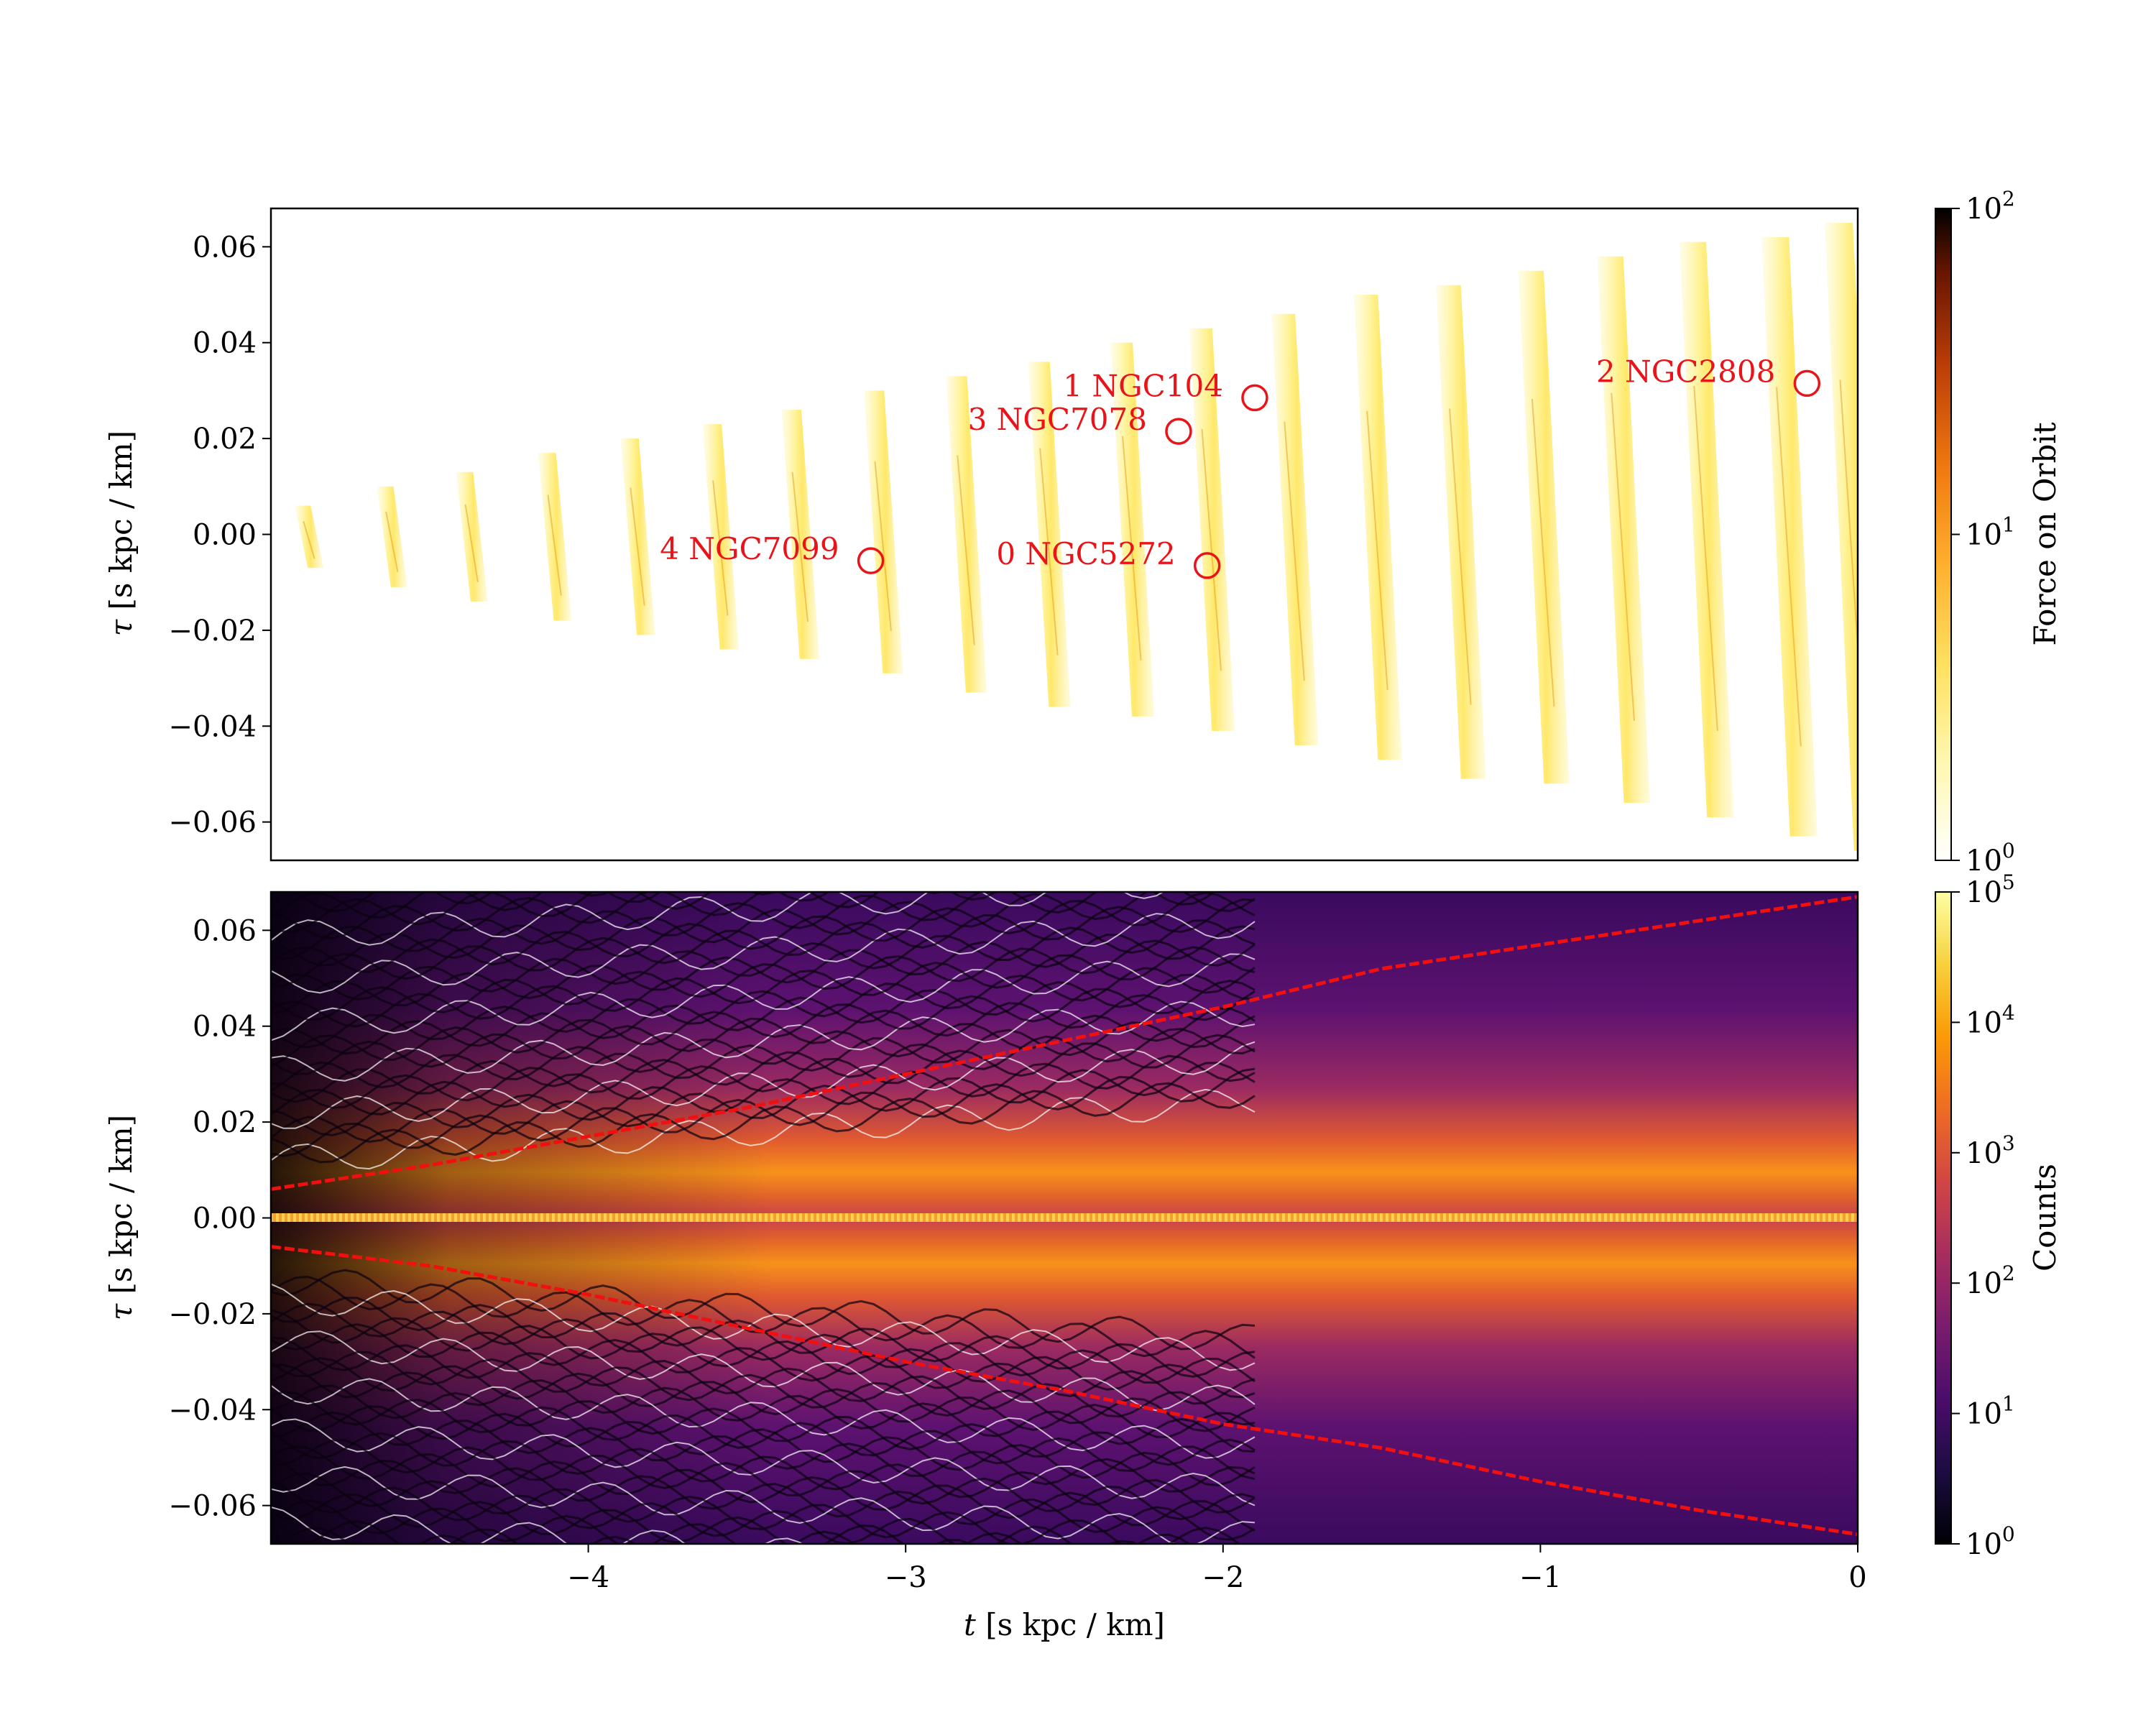 The height and width of the screenshot is (1725, 2156). What do you see at coordinates (1983, 532) in the screenshot?
I see `force-colorbar-ticks: 100 101 102` at bounding box center [1983, 532].